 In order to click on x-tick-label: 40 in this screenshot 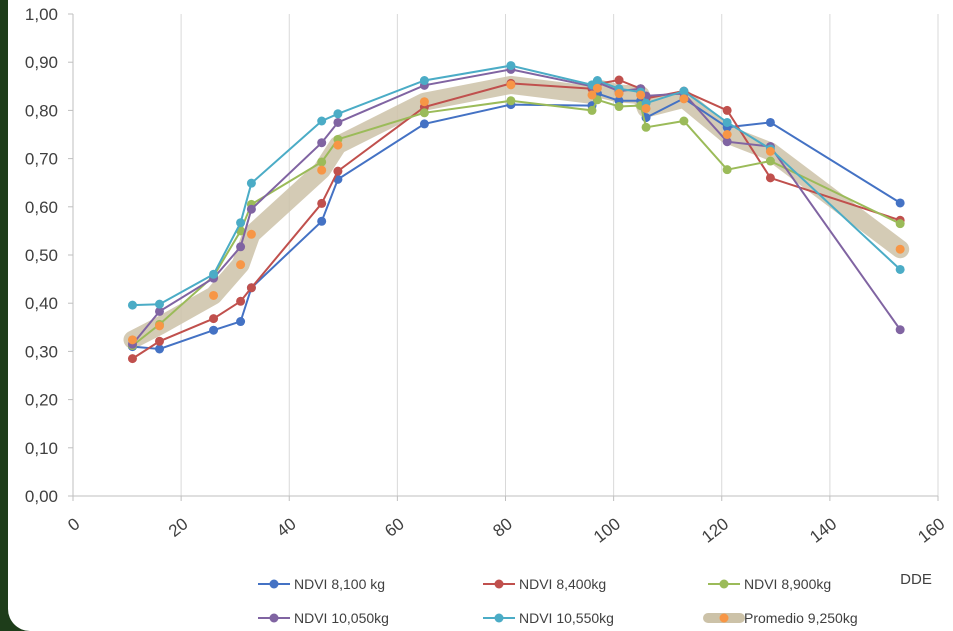, I will do `click(286, 527)`.